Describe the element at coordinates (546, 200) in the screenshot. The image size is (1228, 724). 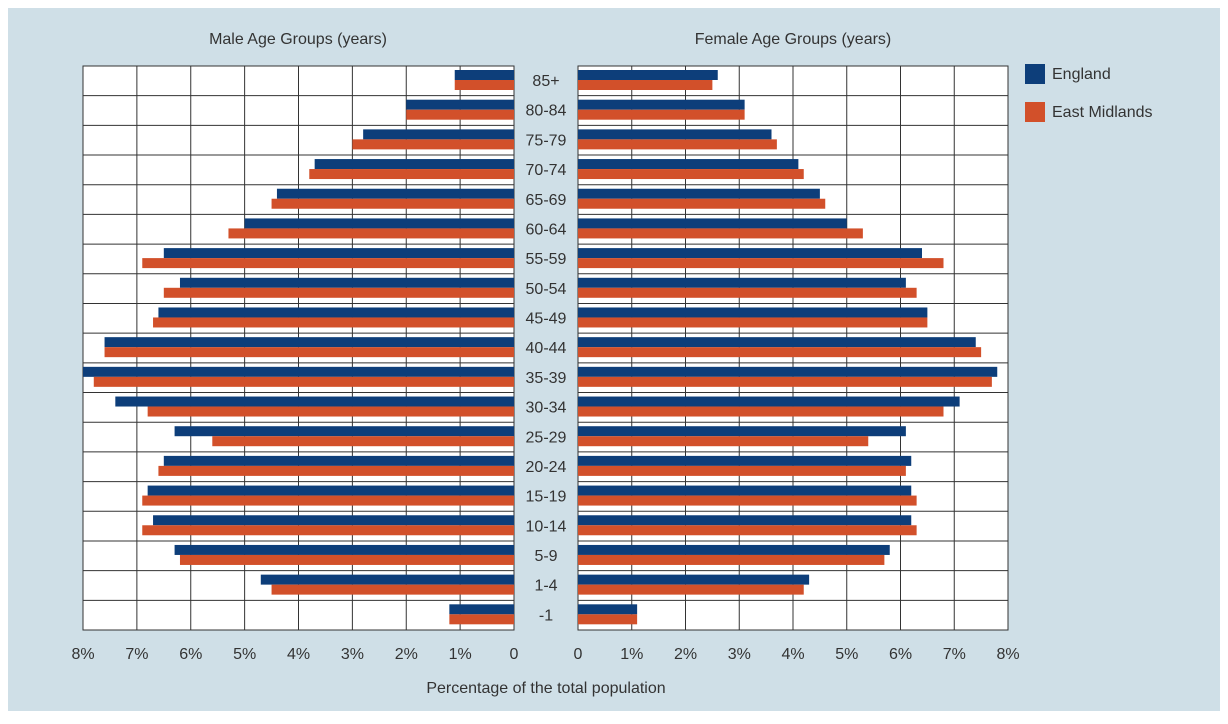
I see `category-label: 65-69` at that location.